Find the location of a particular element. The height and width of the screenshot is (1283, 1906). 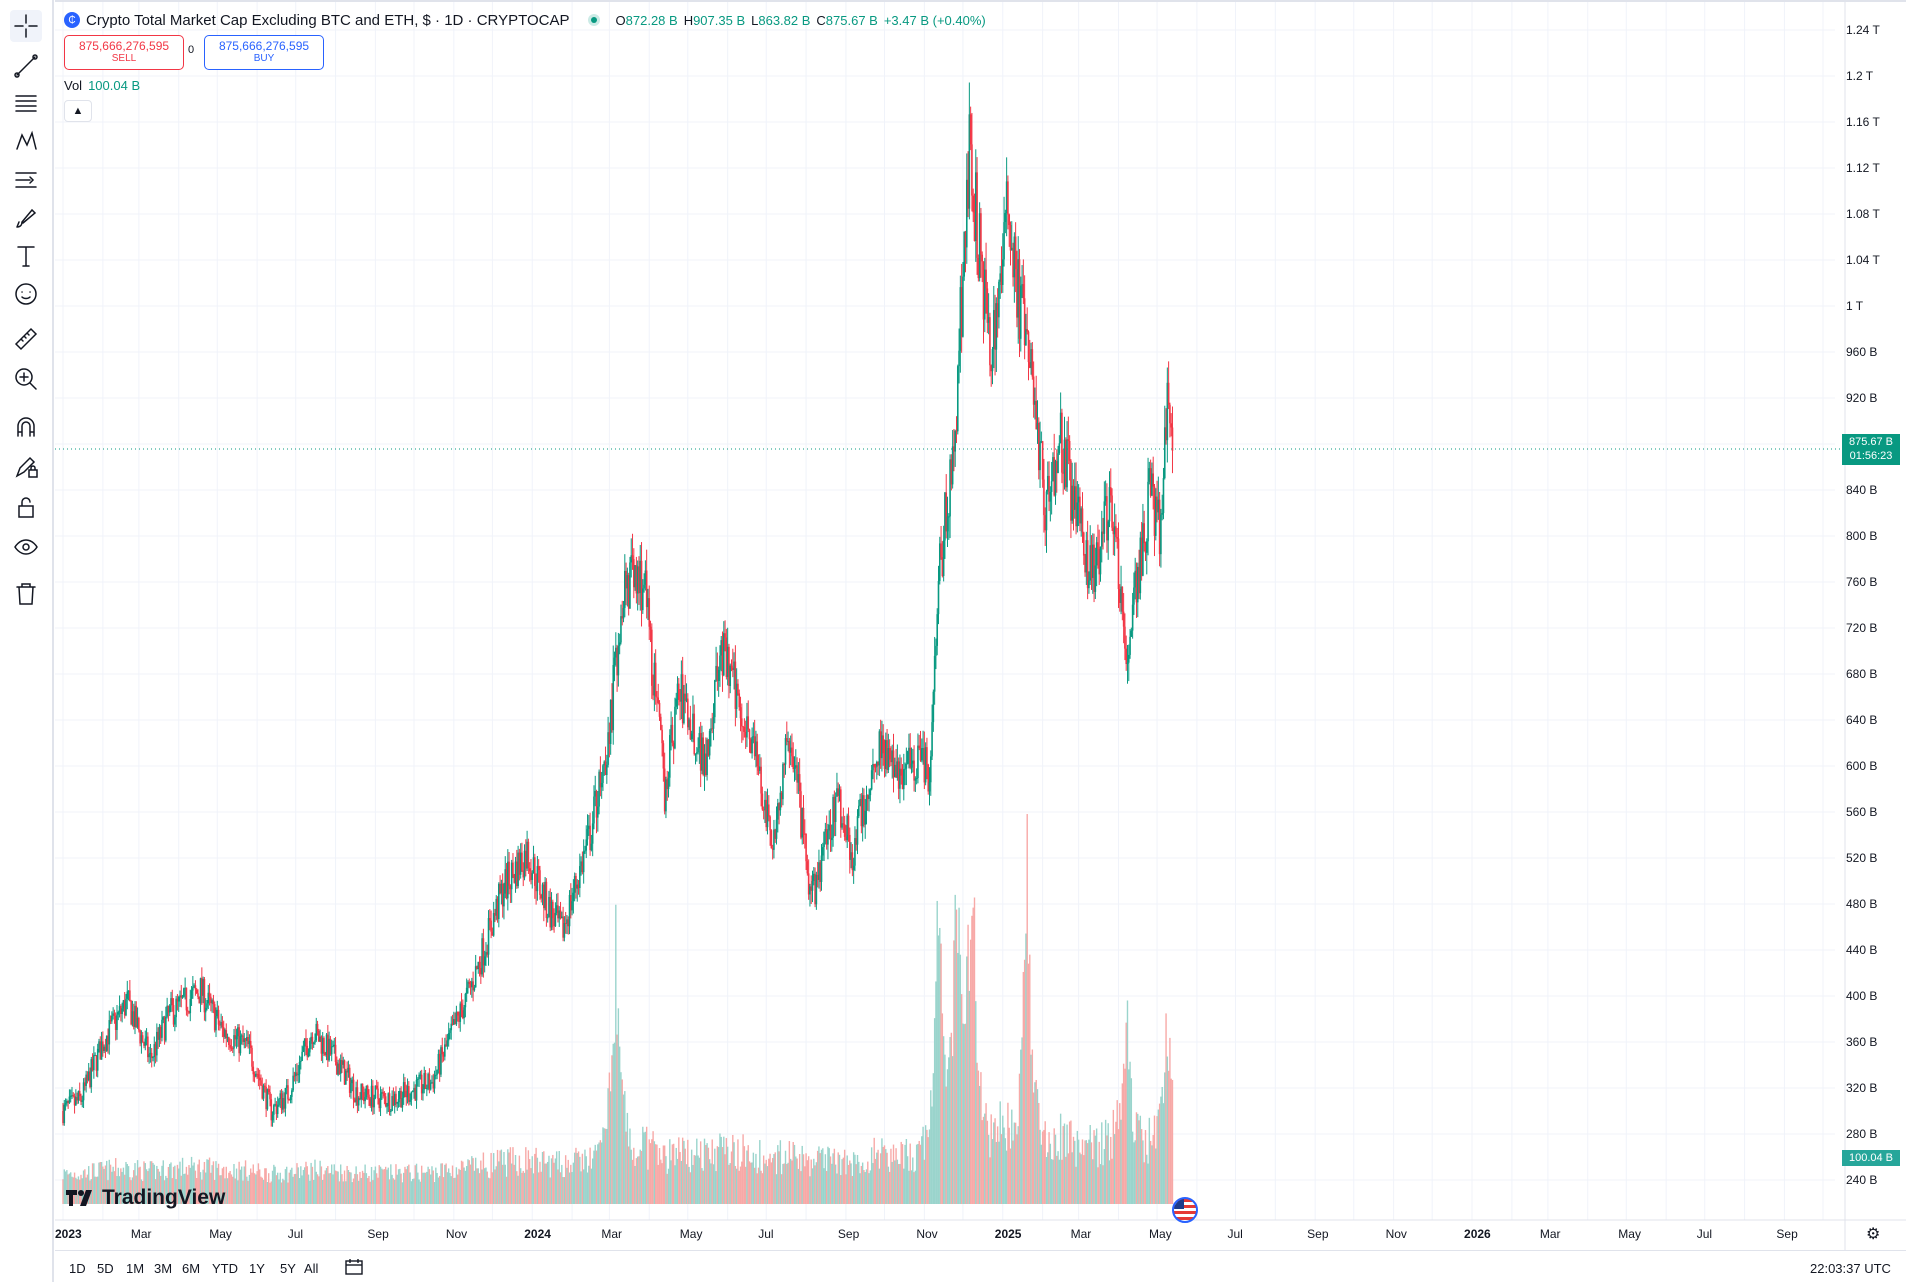

eye-tool is located at coordinates (26, 547).